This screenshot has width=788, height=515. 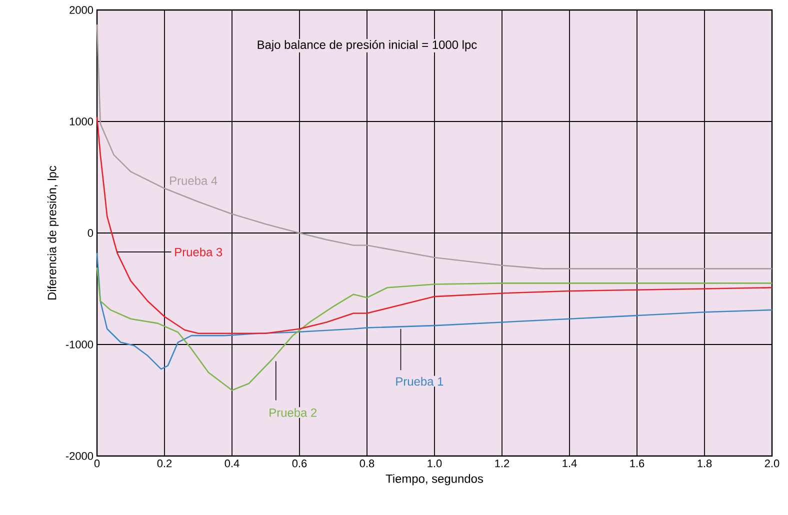 I want to click on annotation: Bajo balance de presión inicial = 1000 lpc, so click(x=367, y=46).